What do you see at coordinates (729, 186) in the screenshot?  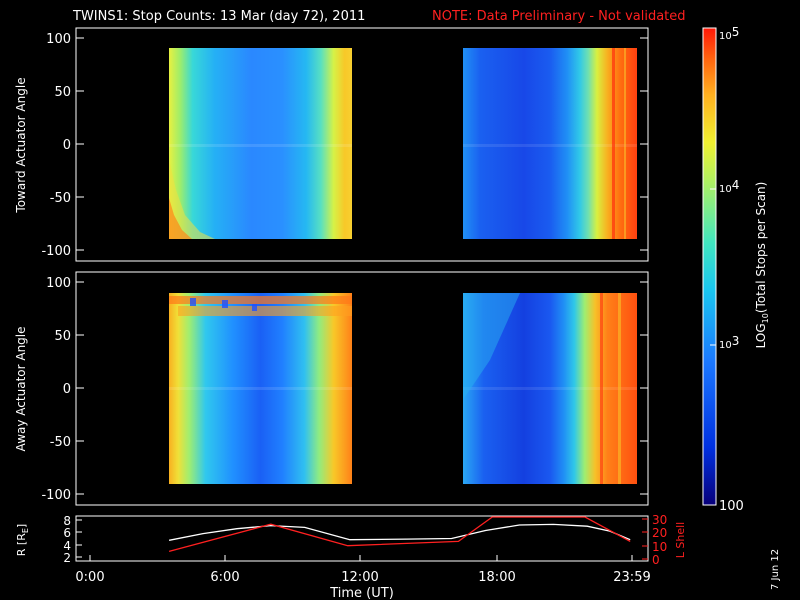 I see `colorbar-tick-label: 10⁴` at bounding box center [729, 186].